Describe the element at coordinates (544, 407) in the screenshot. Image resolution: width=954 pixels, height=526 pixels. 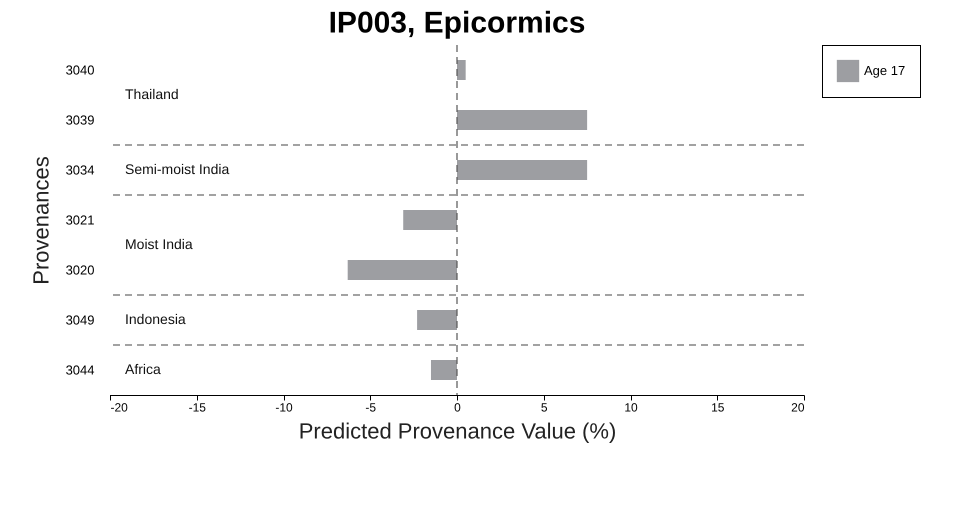
I see `x-tick-label: 5` at that location.